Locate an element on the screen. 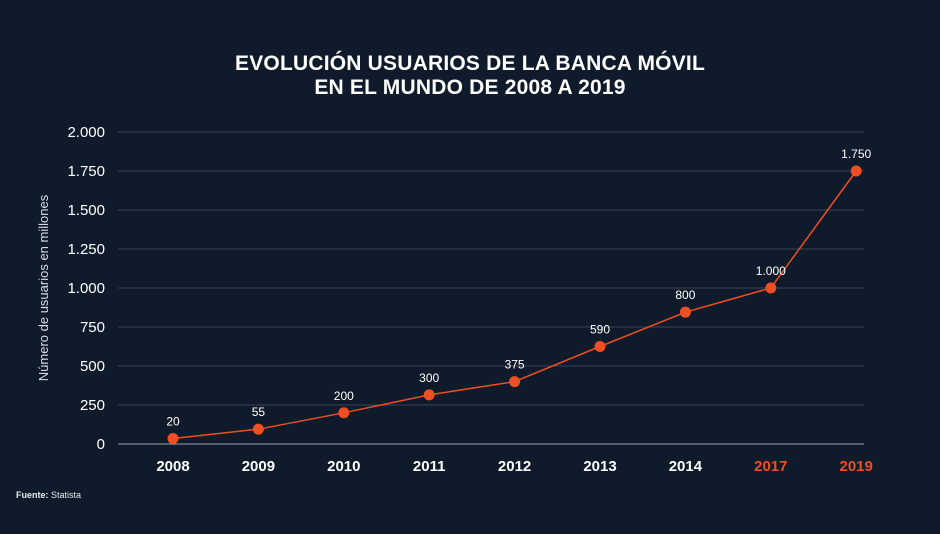  y-tick-label: 0 is located at coordinates (101, 444).